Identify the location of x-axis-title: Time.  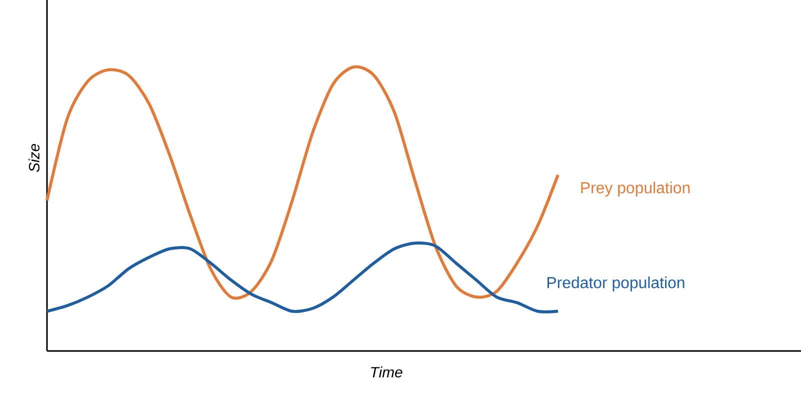
(386, 372).